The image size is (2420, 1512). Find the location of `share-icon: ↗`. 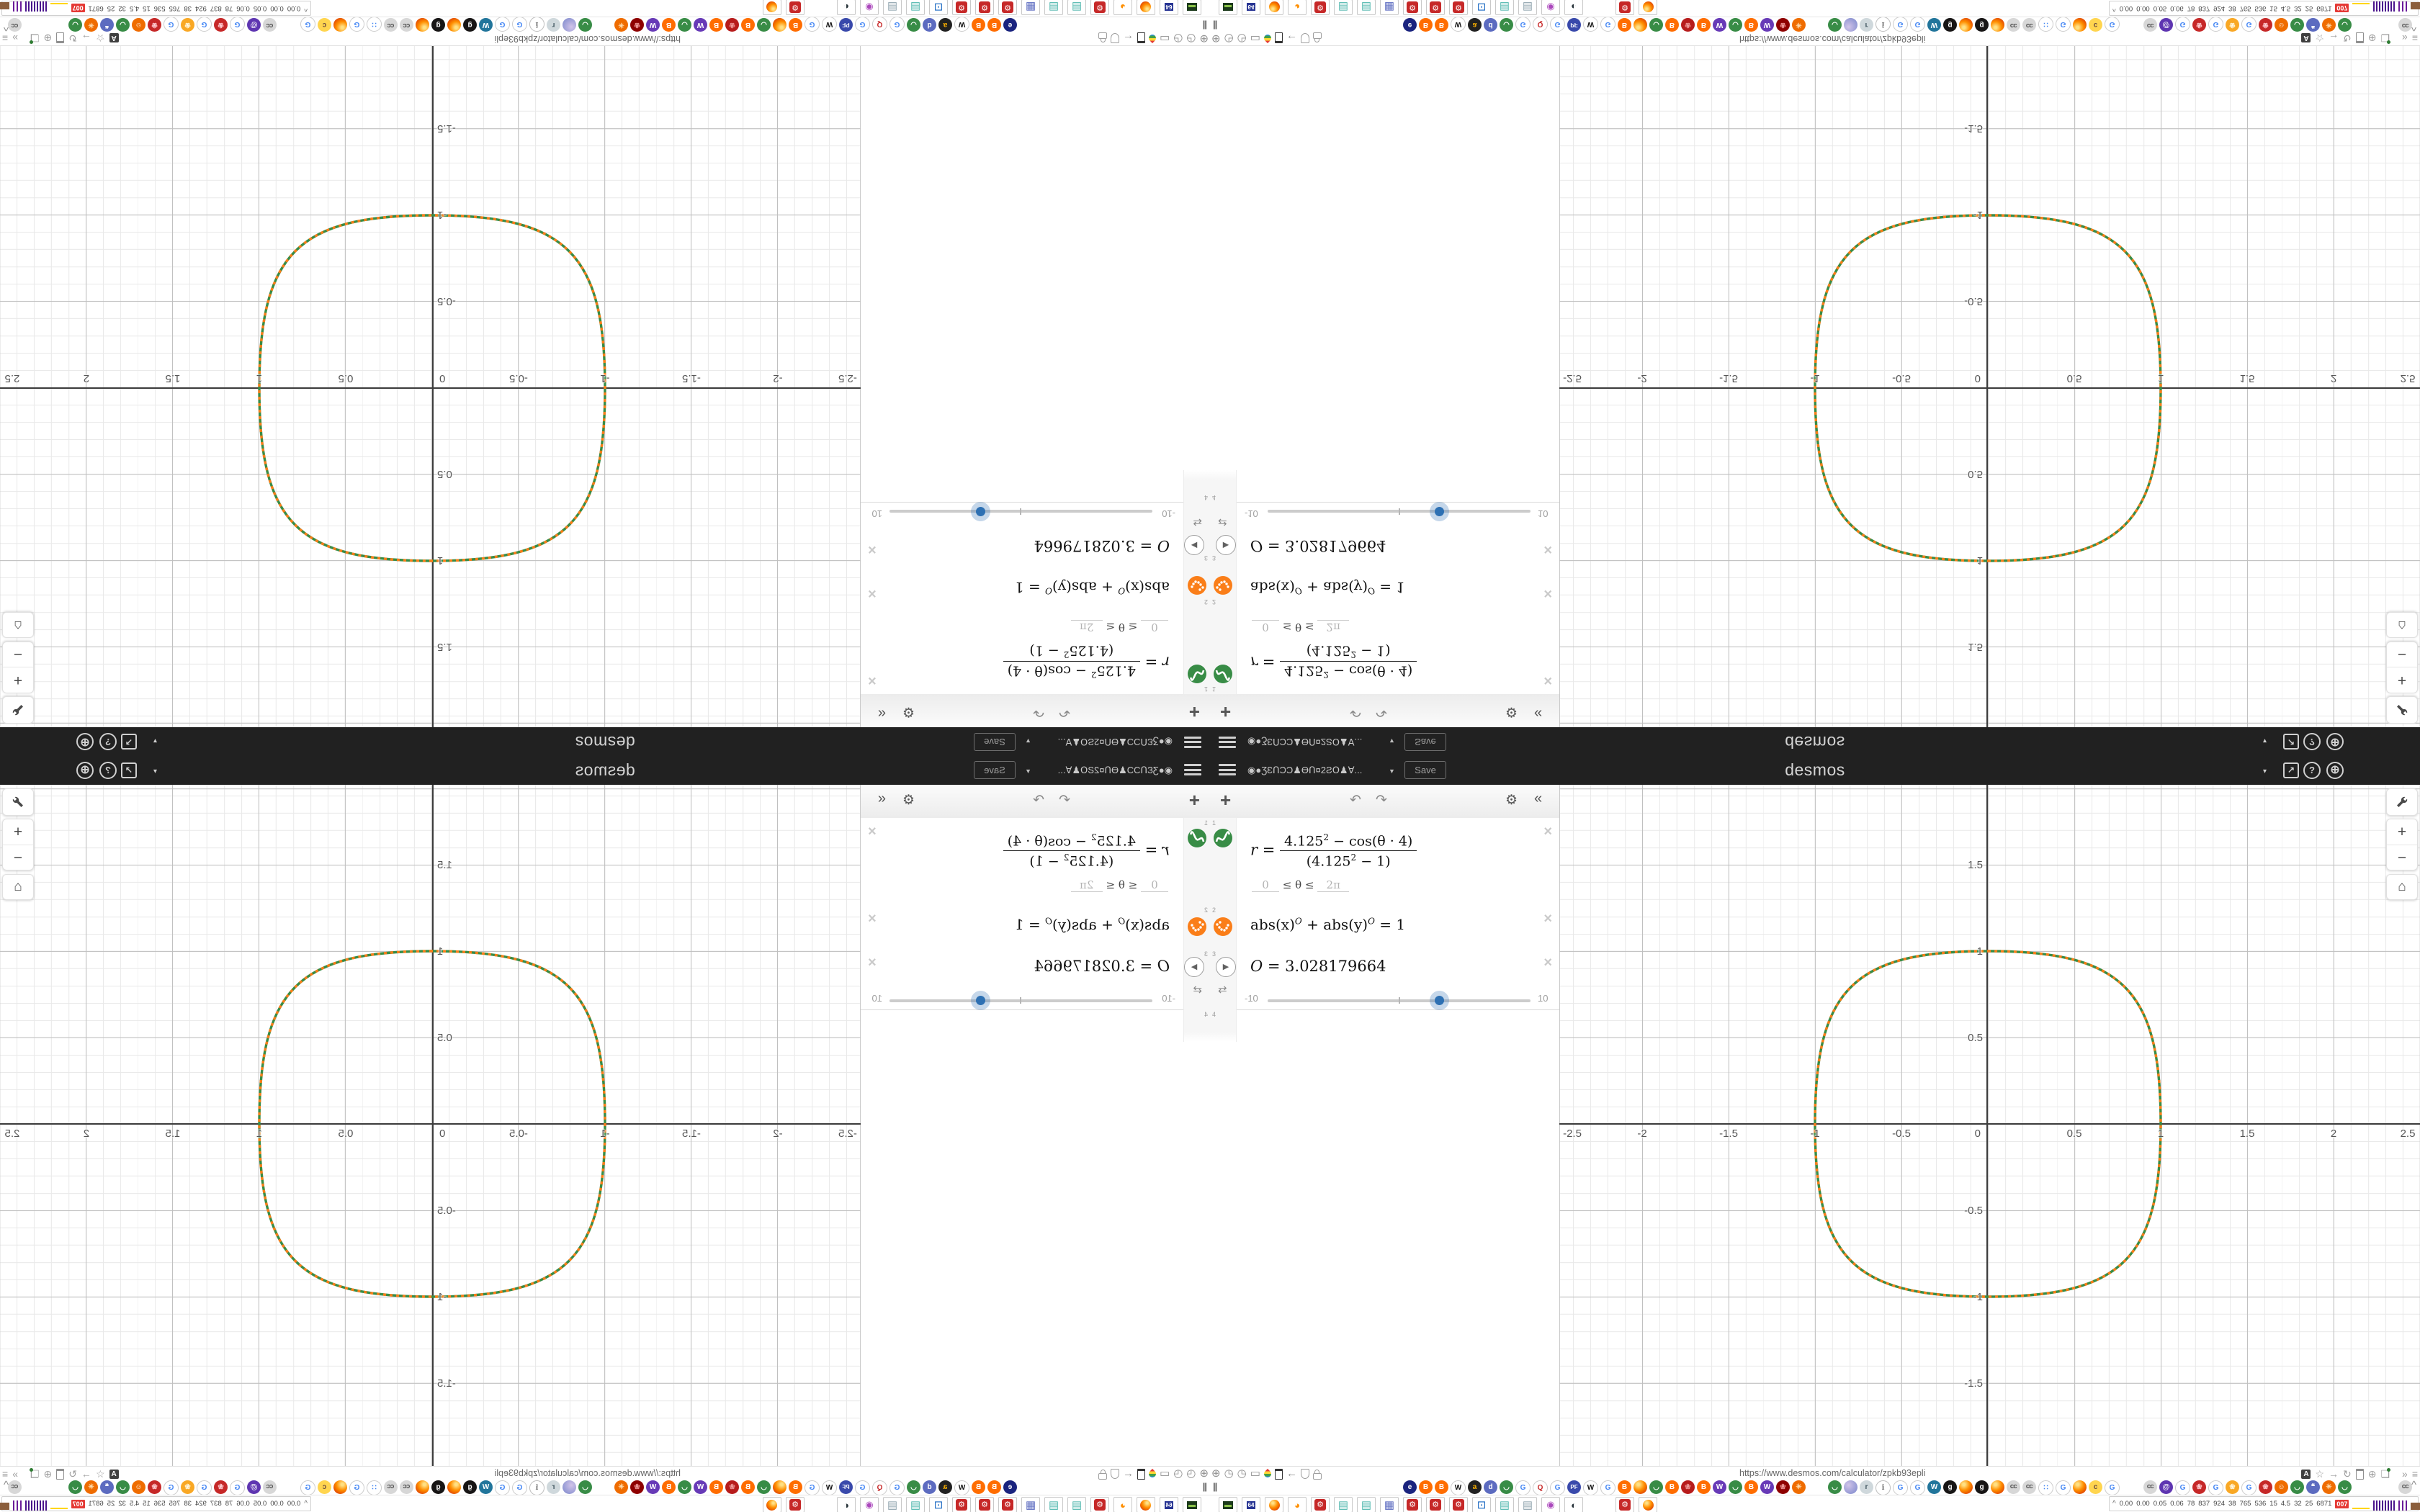

share-icon: ↗ is located at coordinates (129, 742).